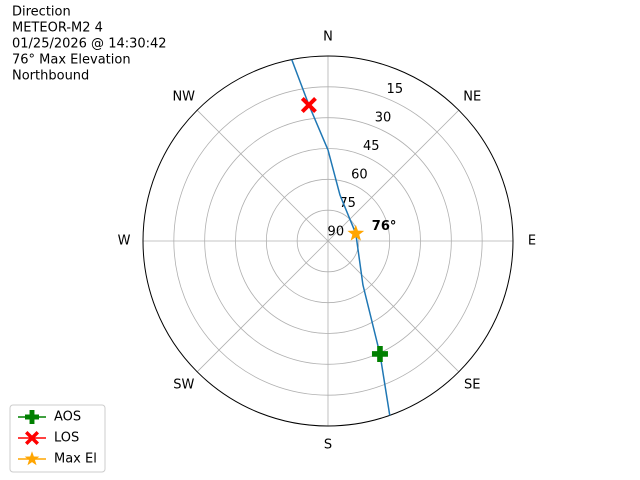  Describe the element at coordinates (328, 37) in the screenshot. I see `theta-tick-label: N` at that location.